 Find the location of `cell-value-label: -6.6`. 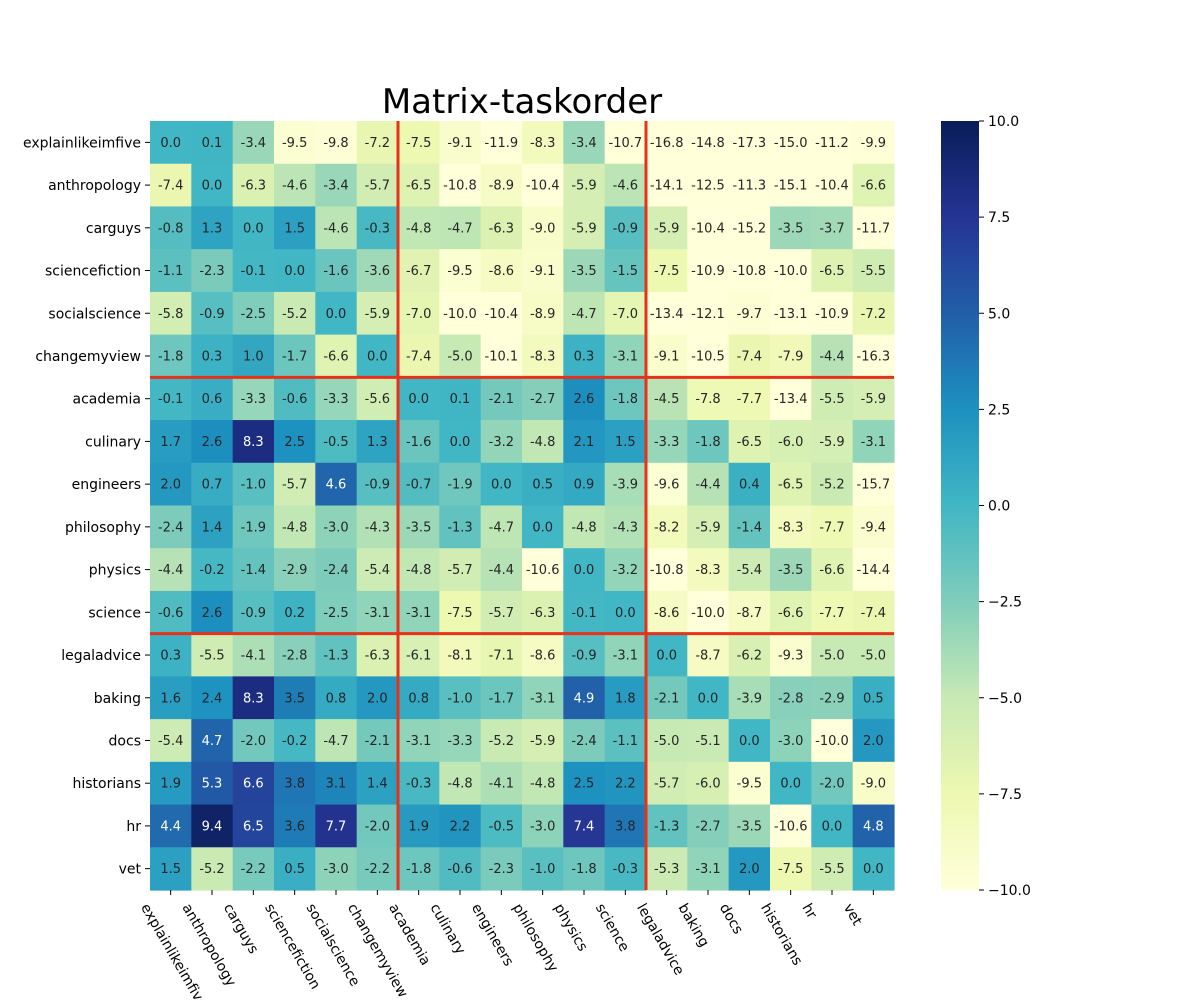

cell-value-label: -6.6 is located at coordinates (335, 356).